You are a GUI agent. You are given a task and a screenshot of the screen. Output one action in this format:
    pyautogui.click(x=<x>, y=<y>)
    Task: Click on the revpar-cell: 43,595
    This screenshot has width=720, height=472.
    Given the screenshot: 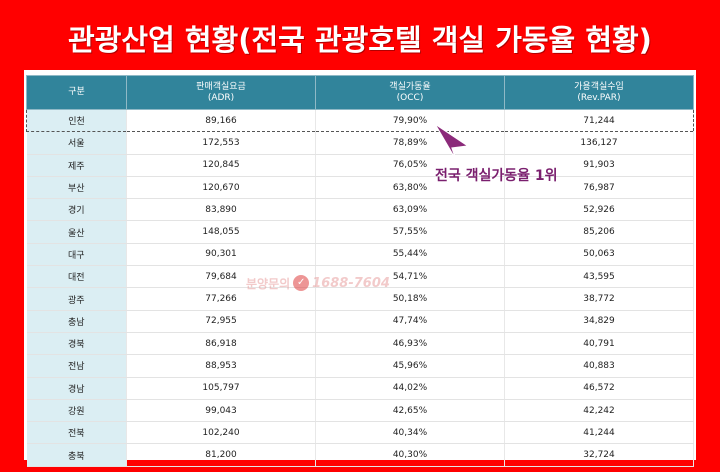 What is the action you would take?
    pyautogui.click(x=599, y=277)
    